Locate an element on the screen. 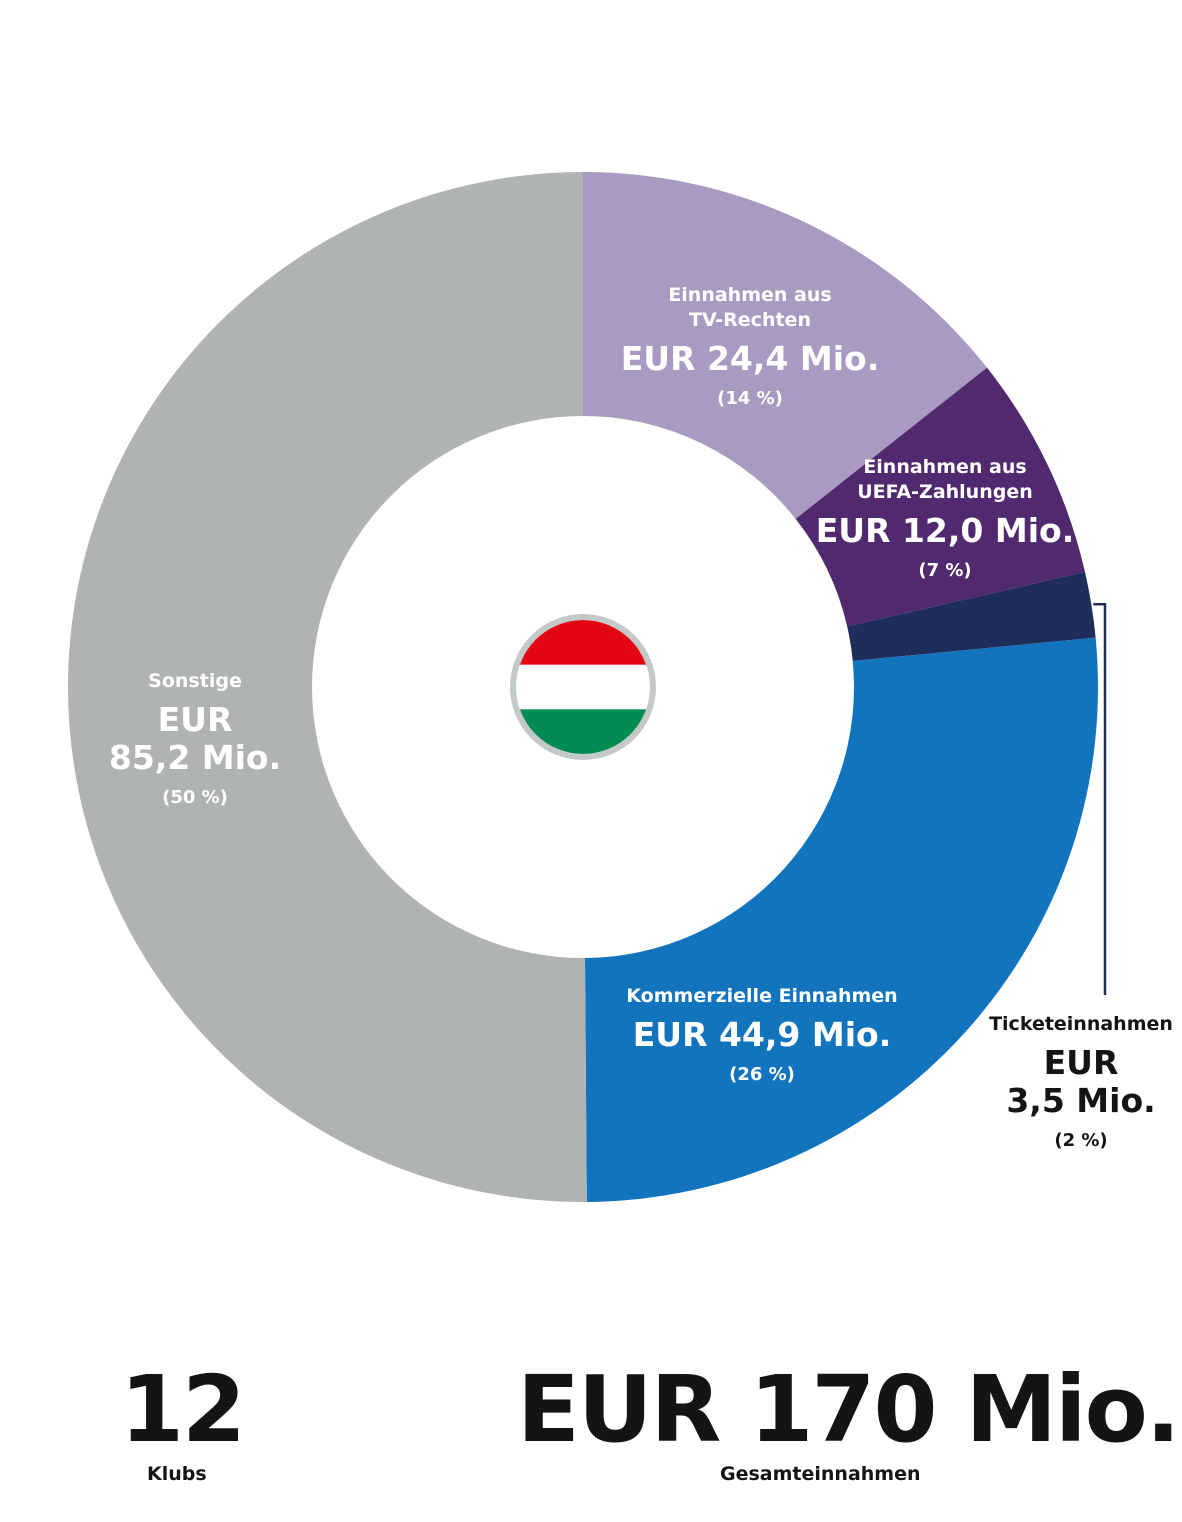 The width and height of the screenshot is (1182, 1522). slice-einnahmen-aus-tv-rechten is located at coordinates (785, 345).